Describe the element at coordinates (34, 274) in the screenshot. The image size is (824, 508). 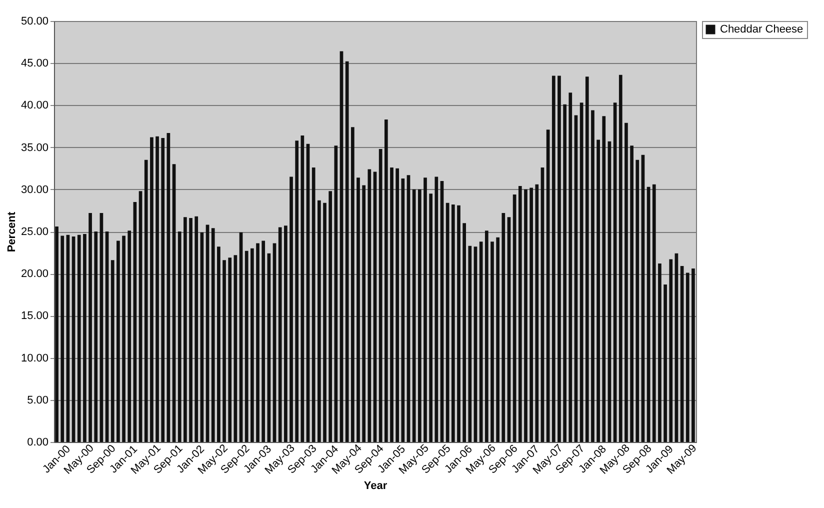
I see `y-tick-label: 20.00` at that location.